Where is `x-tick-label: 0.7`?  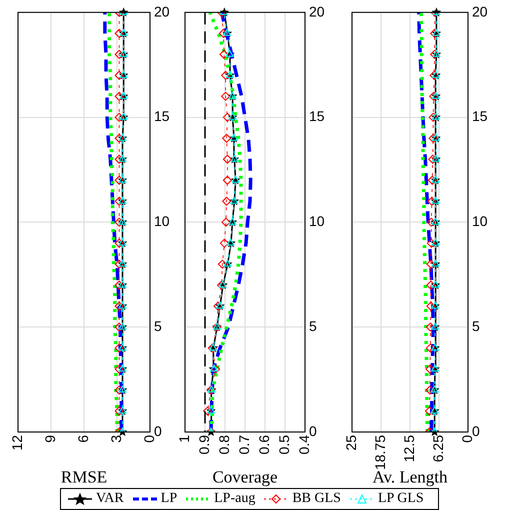 x-tick-label: 0.7 is located at coordinates (244, 444).